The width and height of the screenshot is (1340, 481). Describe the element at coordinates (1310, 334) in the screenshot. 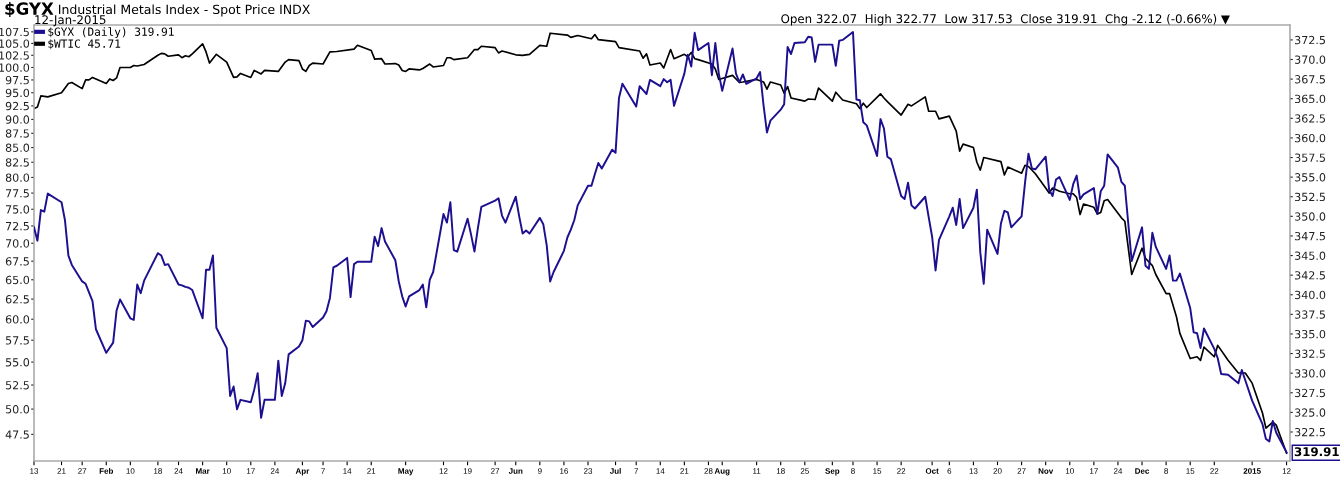

I see `y2-tick-label: 335.0` at that location.